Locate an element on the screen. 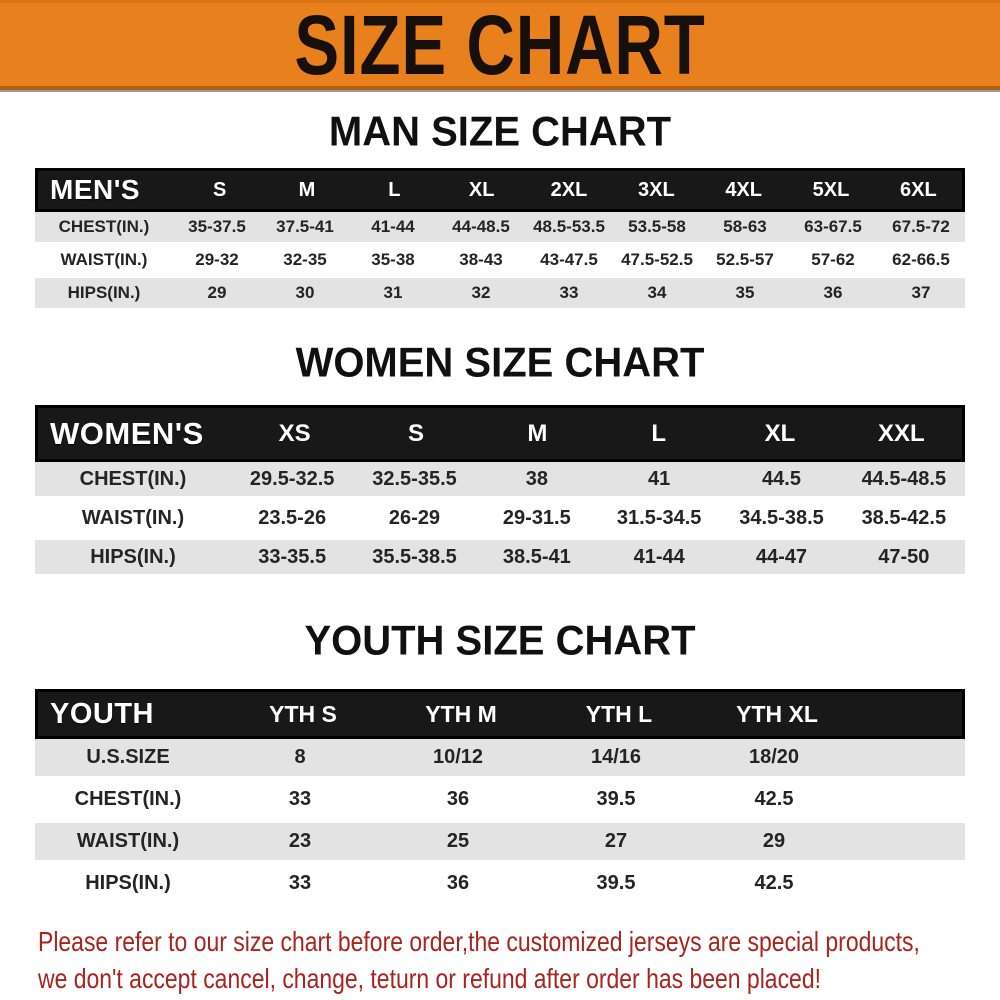  men-cell-value: 32 is located at coordinates (481, 292).